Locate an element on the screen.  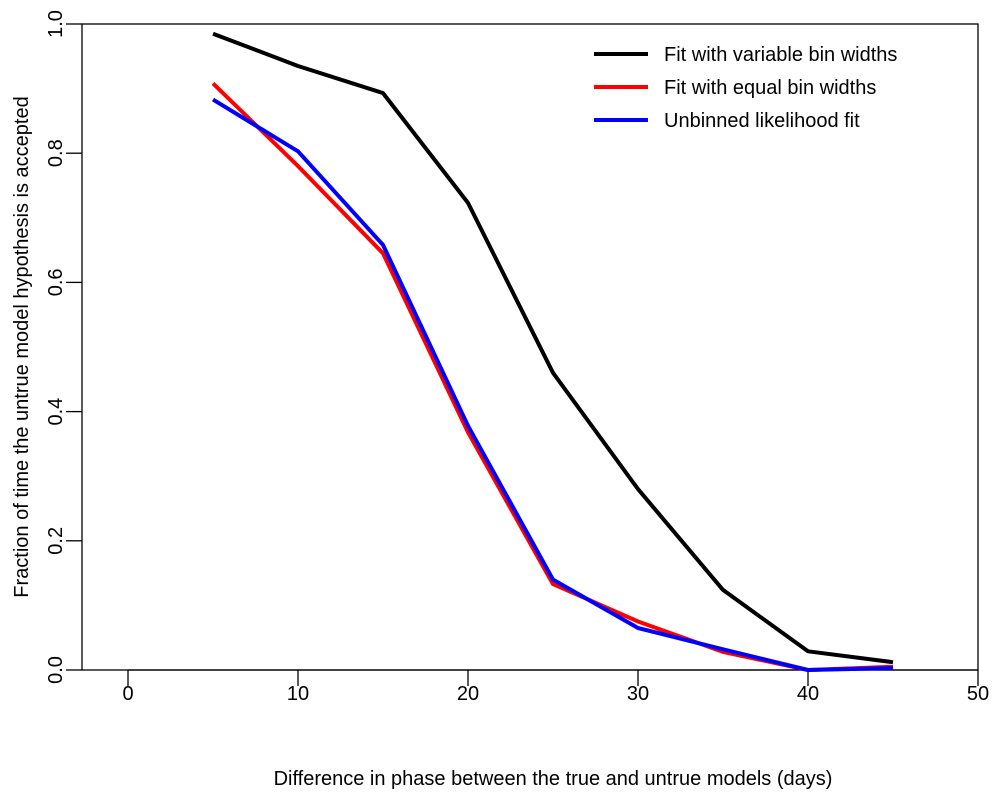
x-tick-label: 0 is located at coordinates (127, 694).